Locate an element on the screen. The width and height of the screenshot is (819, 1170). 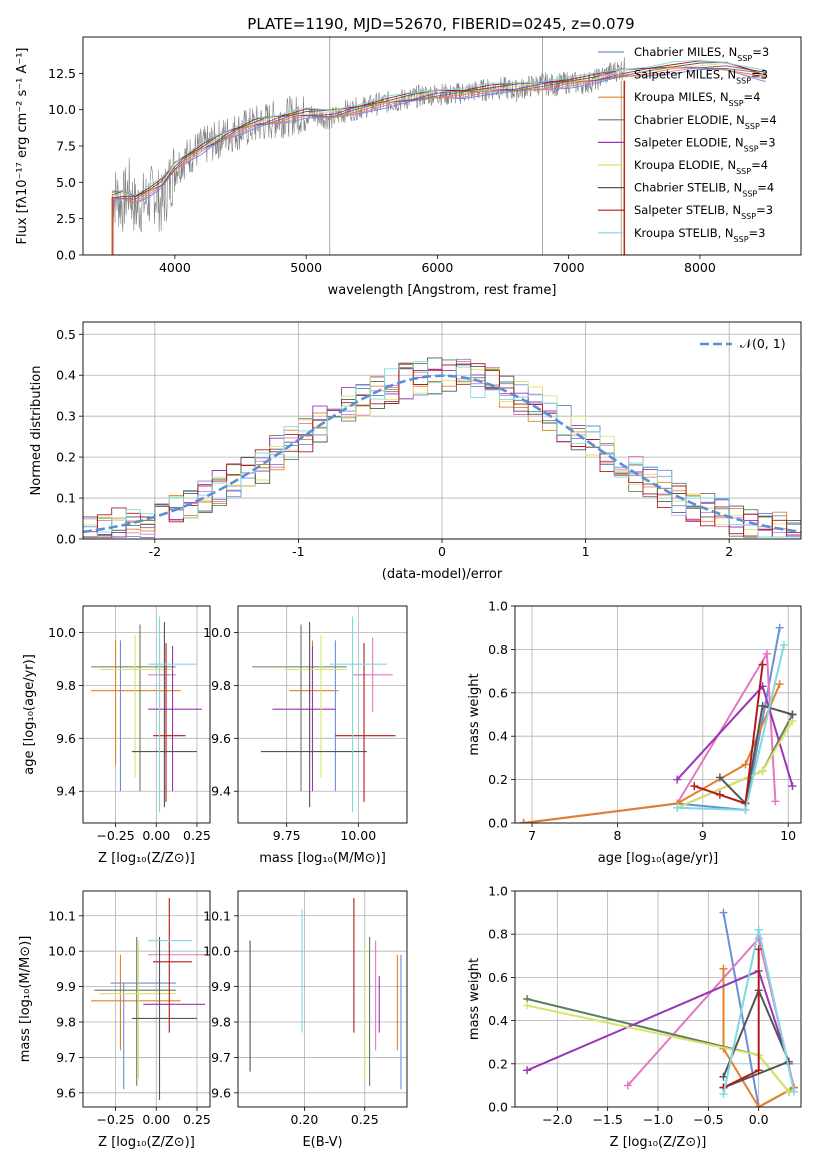
y-tick-label: 5.0 is located at coordinates (66, 182).